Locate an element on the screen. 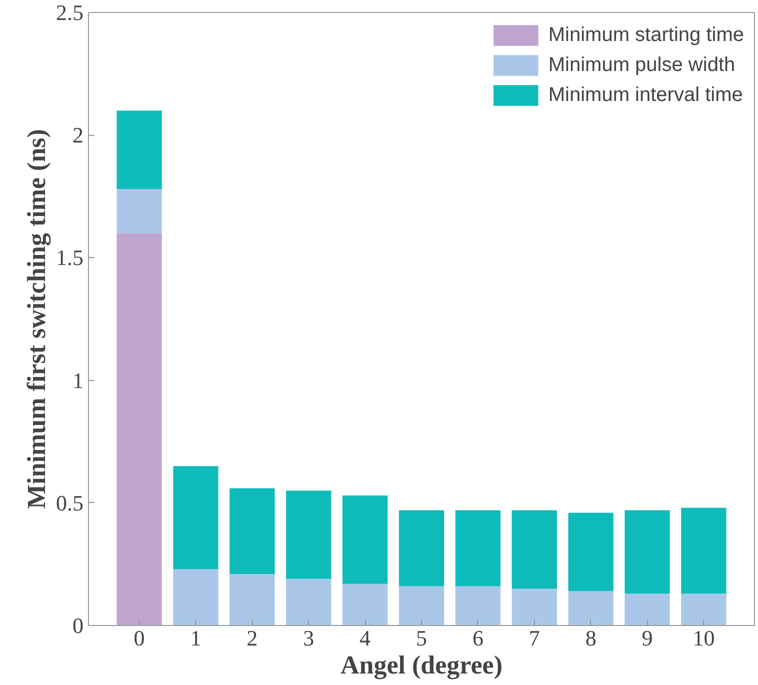 The width and height of the screenshot is (758, 685). x-tick-label: 9 is located at coordinates (647, 638).